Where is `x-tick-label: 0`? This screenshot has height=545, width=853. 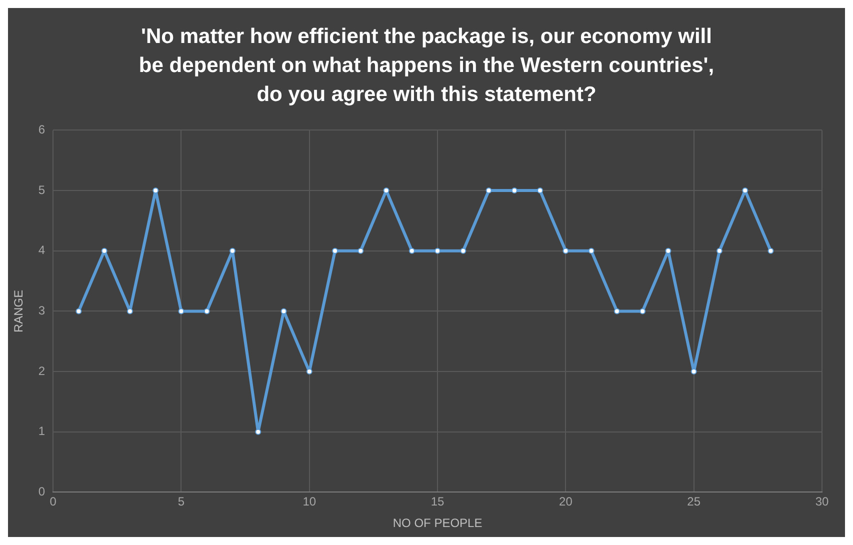
x-tick-label: 0 is located at coordinates (53, 501).